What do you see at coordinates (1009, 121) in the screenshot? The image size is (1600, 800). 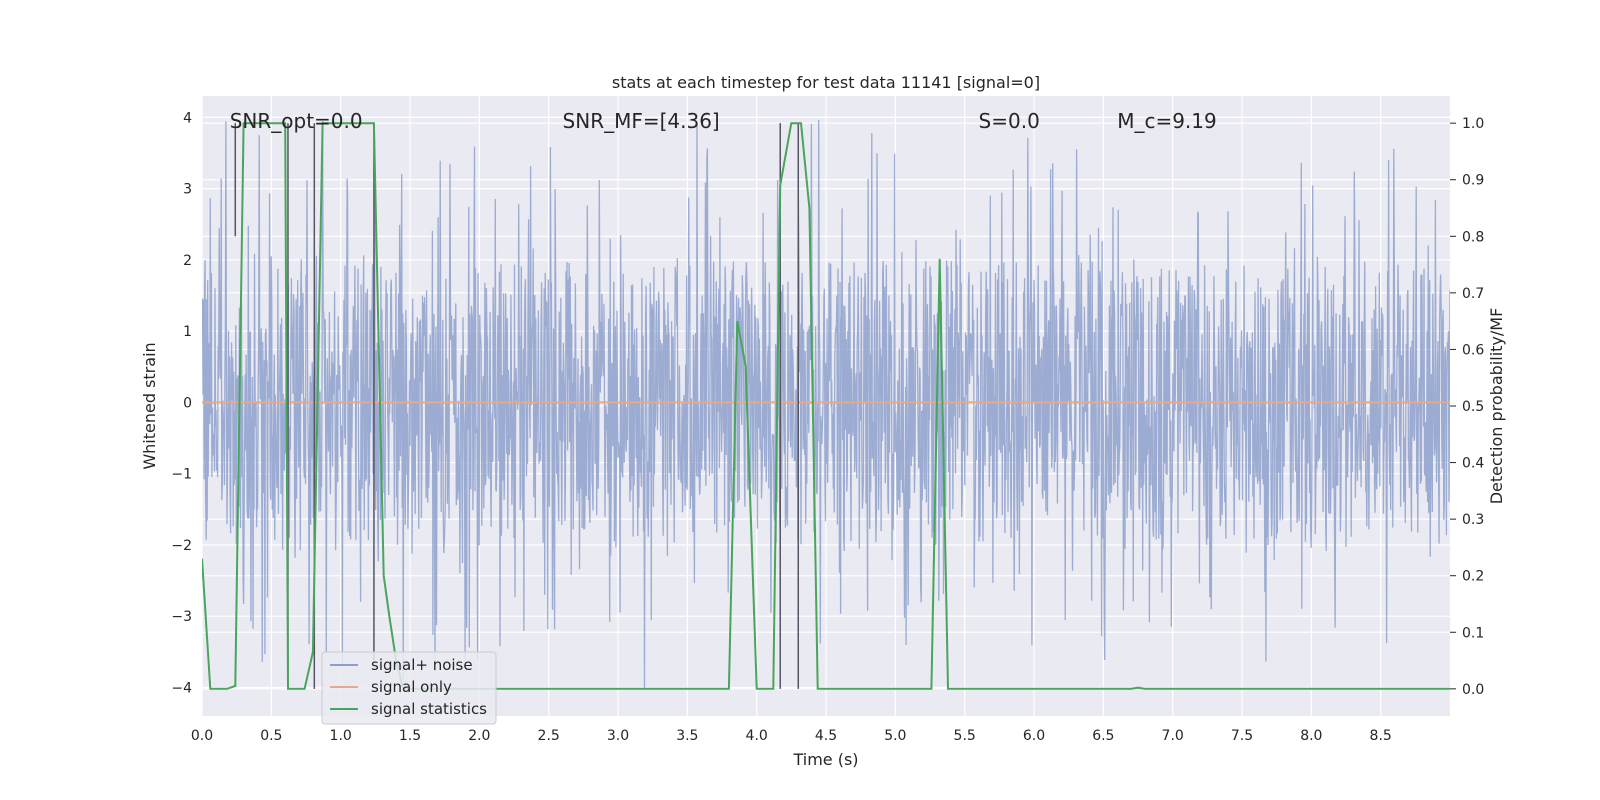 I see `s-annotation: S=0.0` at bounding box center [1009, 121].